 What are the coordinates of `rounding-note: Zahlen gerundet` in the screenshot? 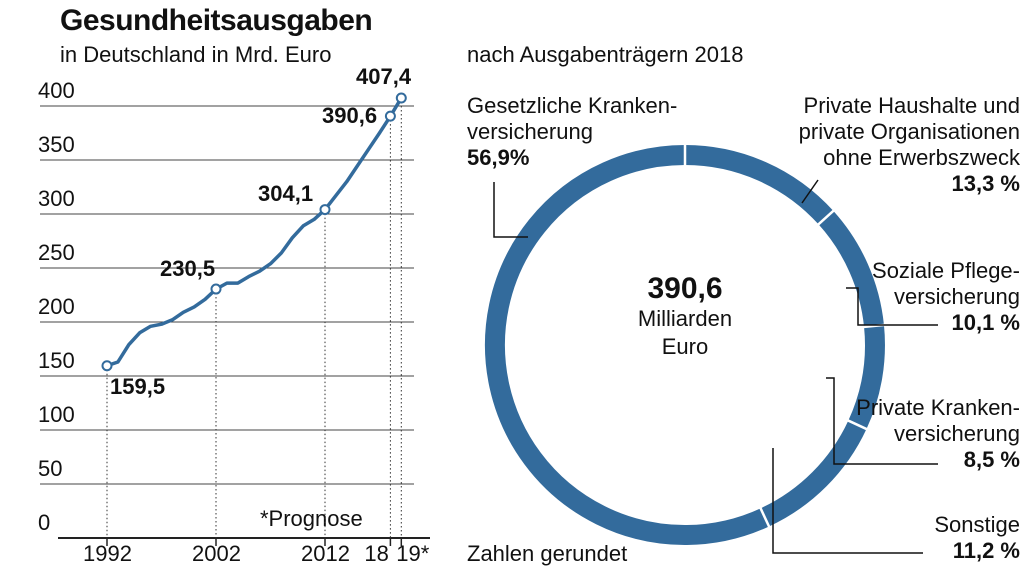 It's located at (547, 553).